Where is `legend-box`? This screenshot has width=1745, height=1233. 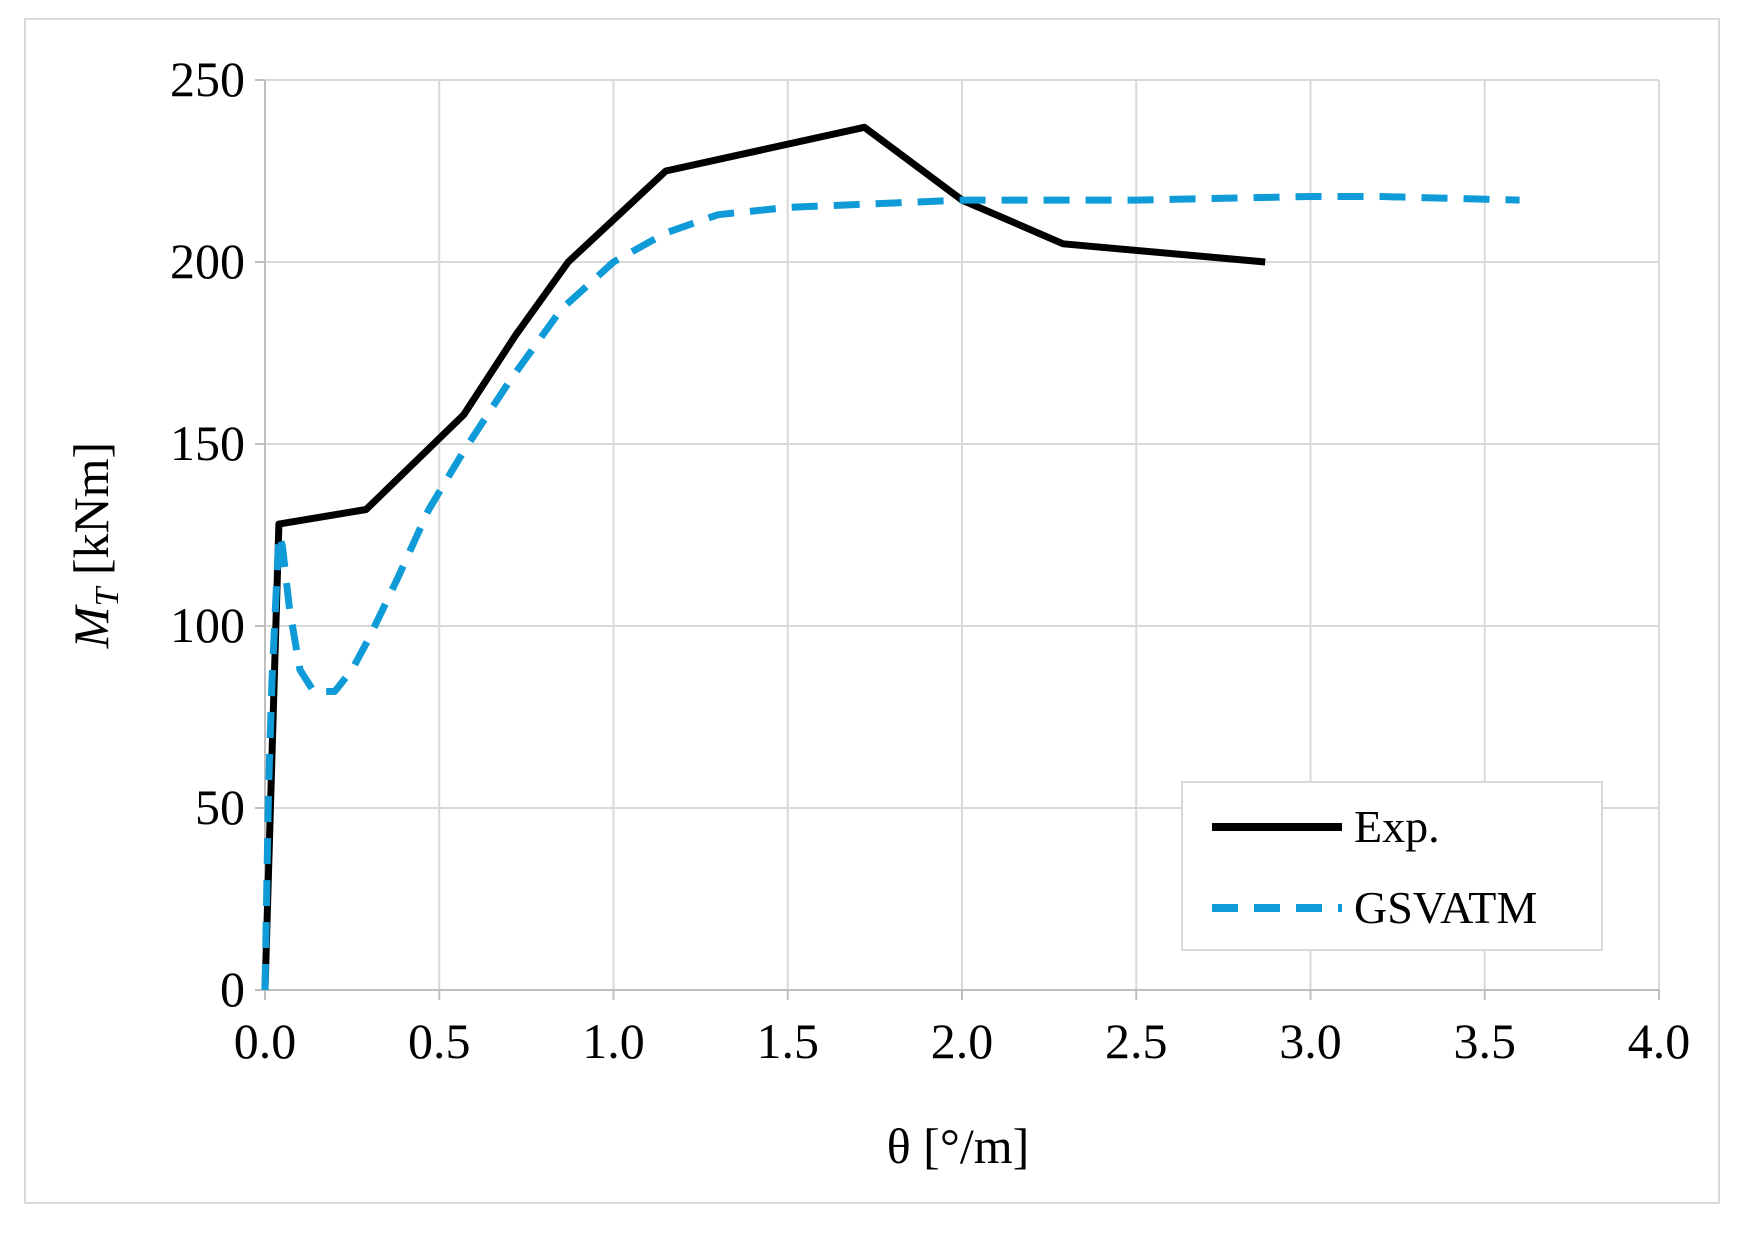
legend-box is located at coordinates (1392, 866).